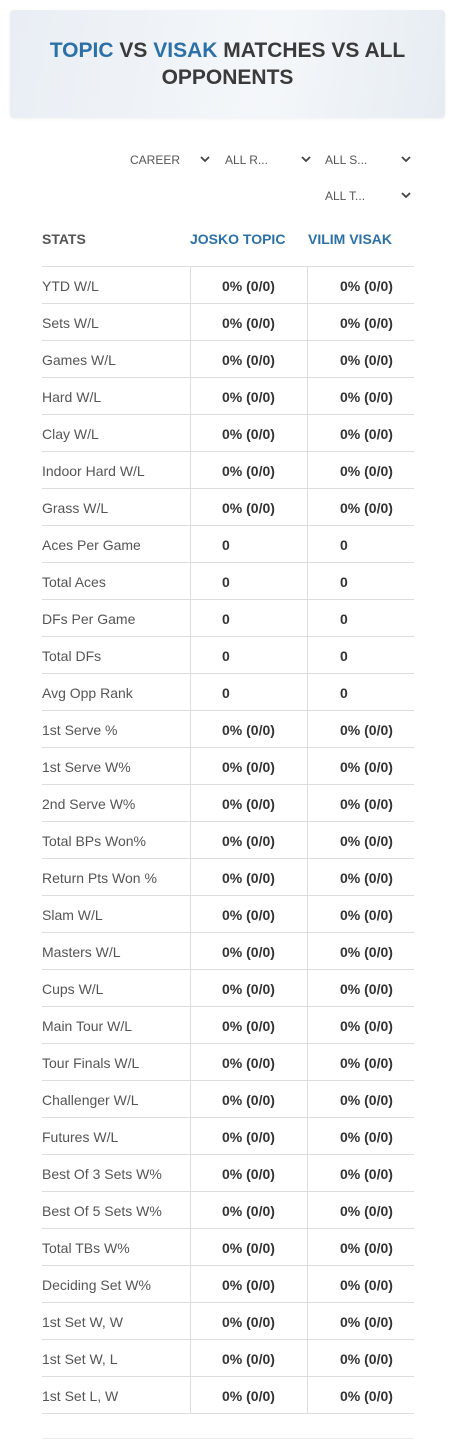 The height and width of the screenshot is (1448, 455). Describe the element at coordinates (72, 397) in the screenshot. I see `stat-label: Hard W/L` at that location.